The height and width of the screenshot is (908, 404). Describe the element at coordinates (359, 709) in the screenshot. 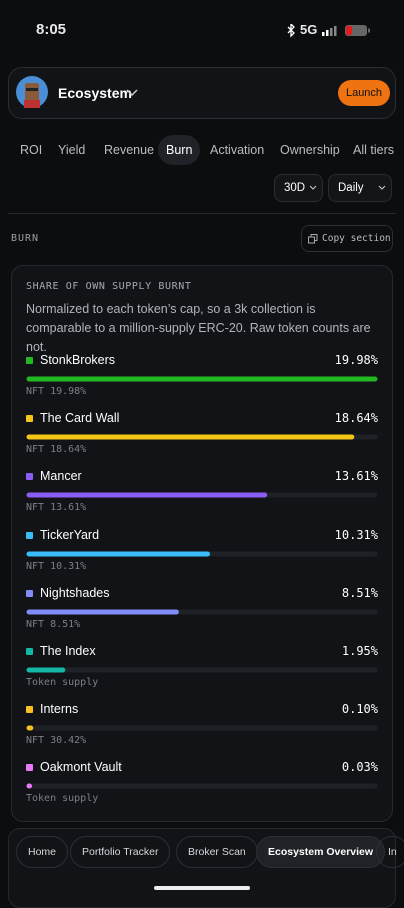

I see `item-value: 0.10%` at that location.